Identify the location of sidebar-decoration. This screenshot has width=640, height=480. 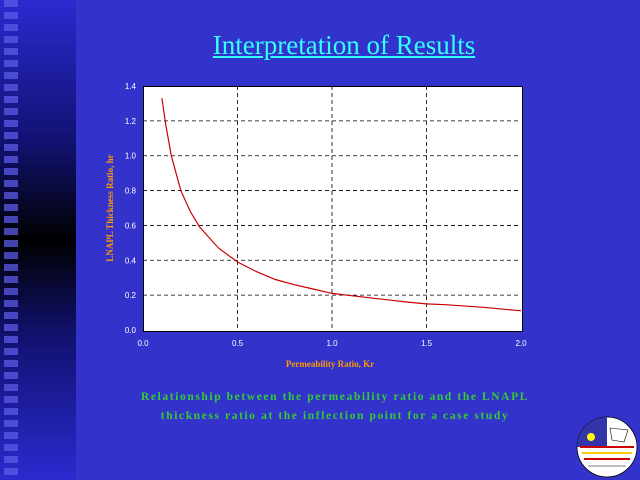
(38, 240).